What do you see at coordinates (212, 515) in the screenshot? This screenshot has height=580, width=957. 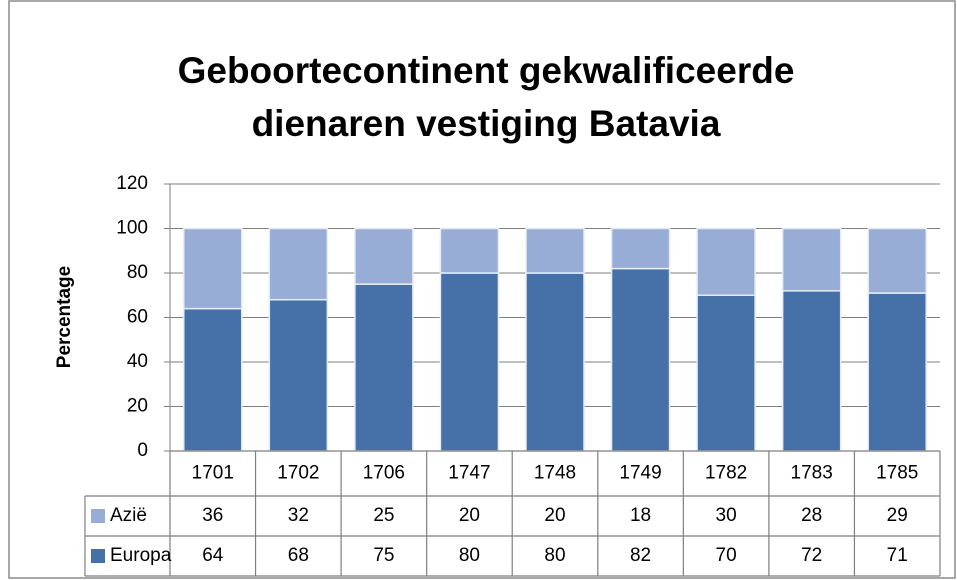 I see `table-value: 36` at bounding box center [212, 515].